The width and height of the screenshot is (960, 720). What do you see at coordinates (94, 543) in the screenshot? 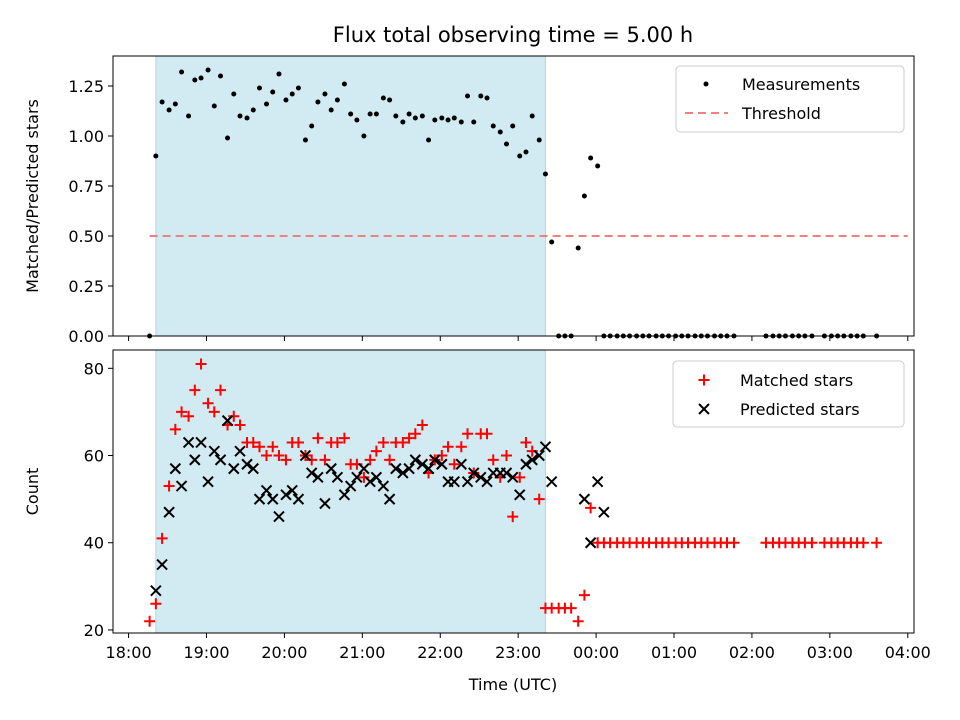
I see `bottom-y-tick-label: 40` at bounding box center [94, 543].